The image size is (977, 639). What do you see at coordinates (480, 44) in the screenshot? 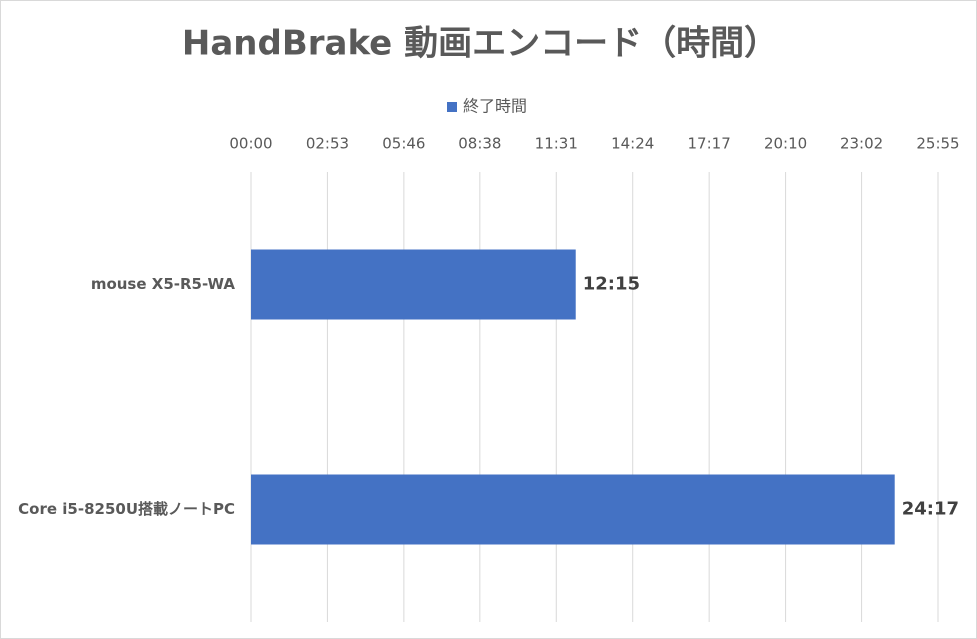
I see `chart-title: HandBrake 動画エンコード（時間）` at bounding box center [480, 44].